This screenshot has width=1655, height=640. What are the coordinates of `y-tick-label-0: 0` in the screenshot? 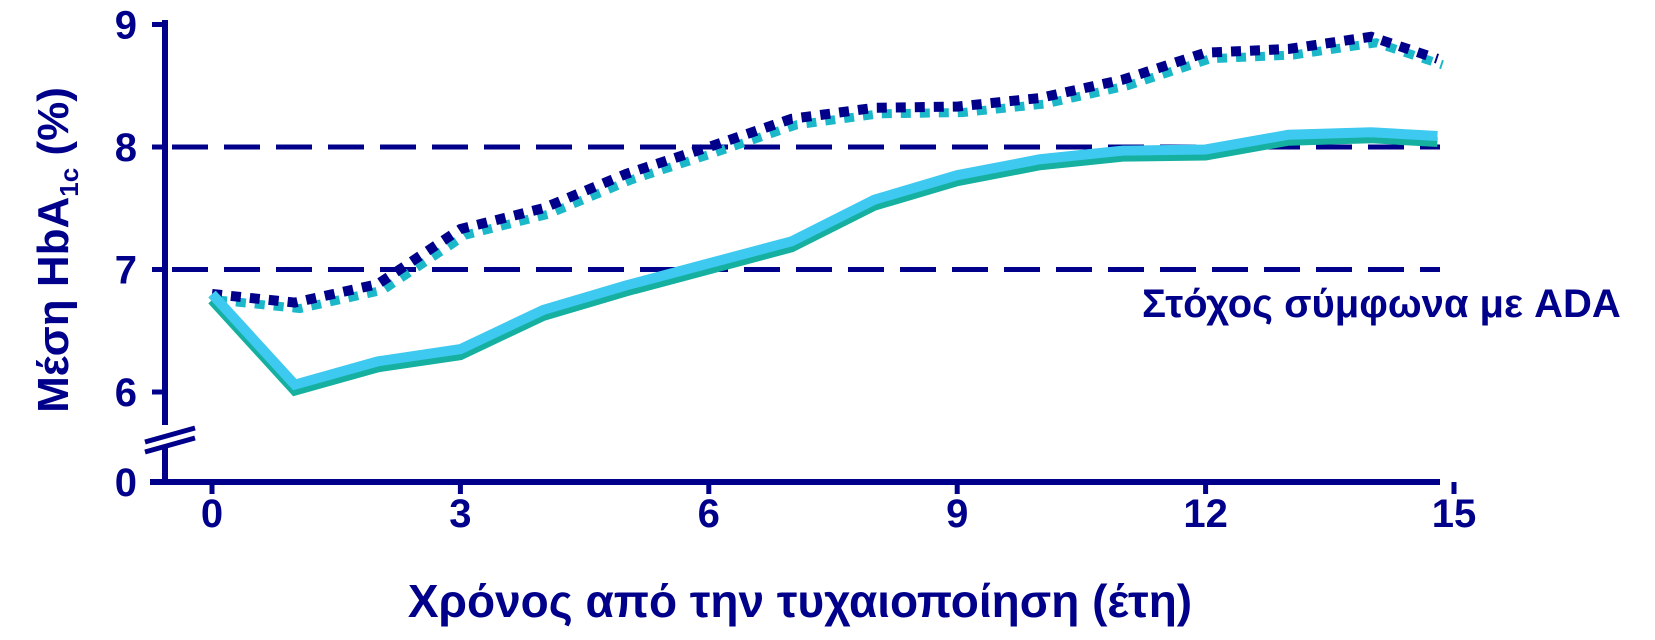 It's located at (126, 483).